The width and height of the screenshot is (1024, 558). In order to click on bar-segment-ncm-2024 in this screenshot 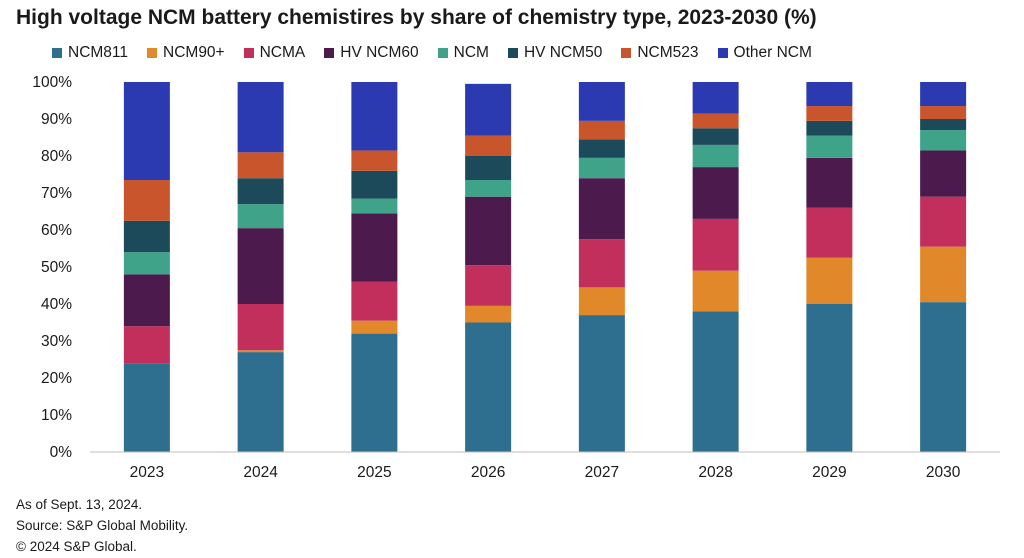, I will do `click(260, 216)`.